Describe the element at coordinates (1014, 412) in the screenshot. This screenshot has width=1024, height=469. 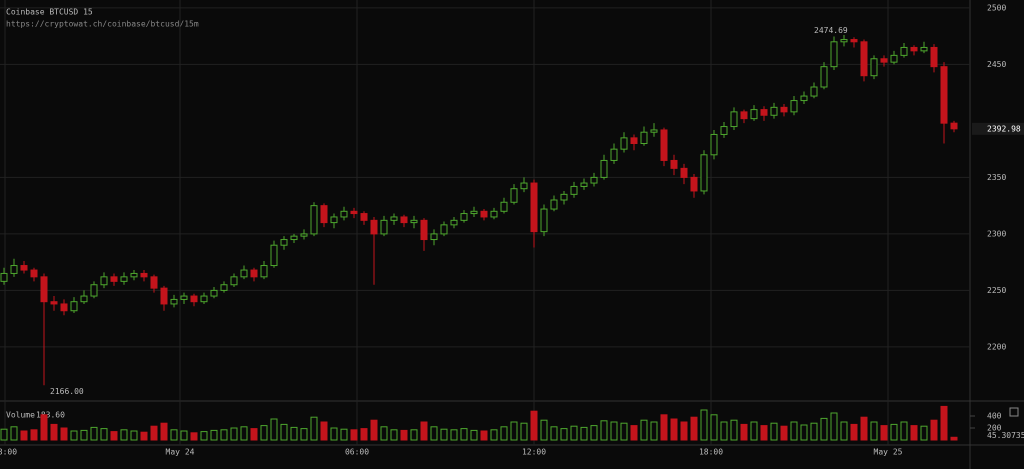
I see `close-button` at that location.